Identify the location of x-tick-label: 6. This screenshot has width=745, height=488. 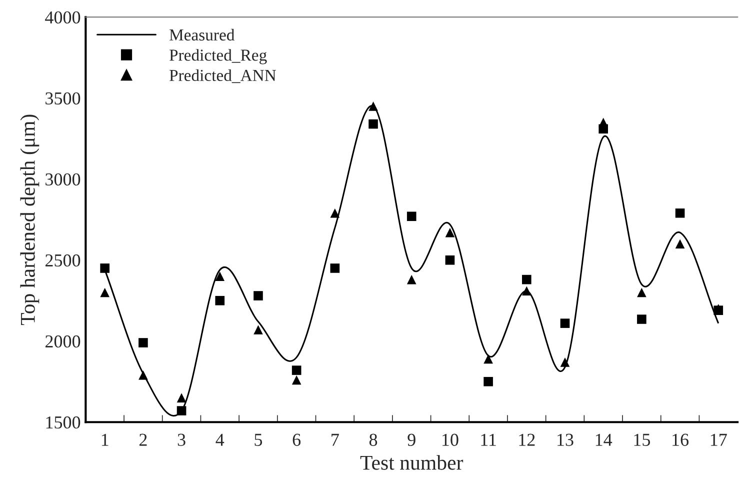
(296, 440).